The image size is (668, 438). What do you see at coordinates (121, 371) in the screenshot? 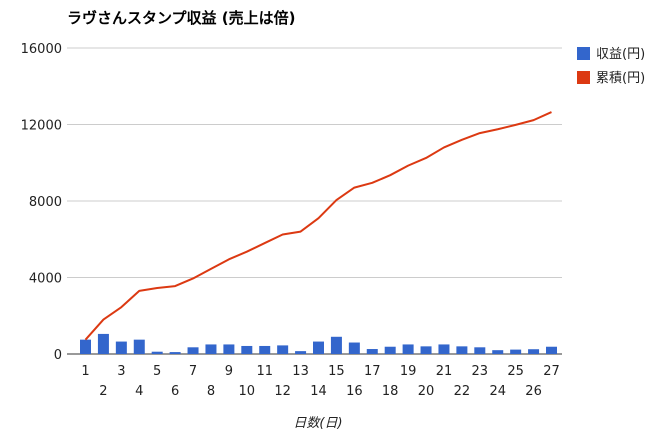
I see `x-tick-label: 3` at bounding box center [121, 371].